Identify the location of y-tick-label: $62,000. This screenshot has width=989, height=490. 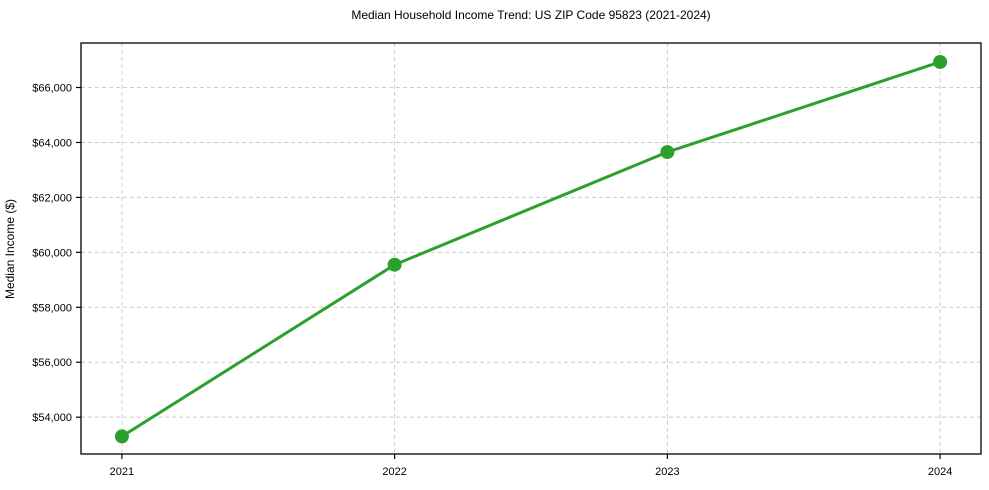
(52, 198).